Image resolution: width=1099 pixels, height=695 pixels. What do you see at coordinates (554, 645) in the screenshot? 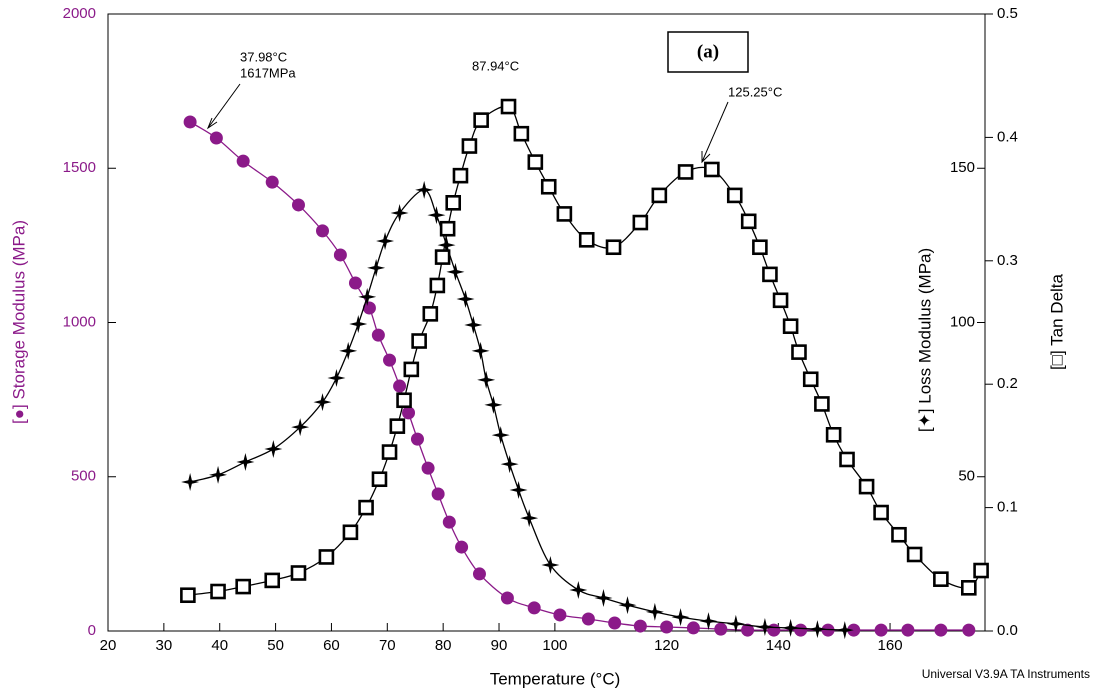
I see `x-tick-label: 100` at bounding box center [554, 645].